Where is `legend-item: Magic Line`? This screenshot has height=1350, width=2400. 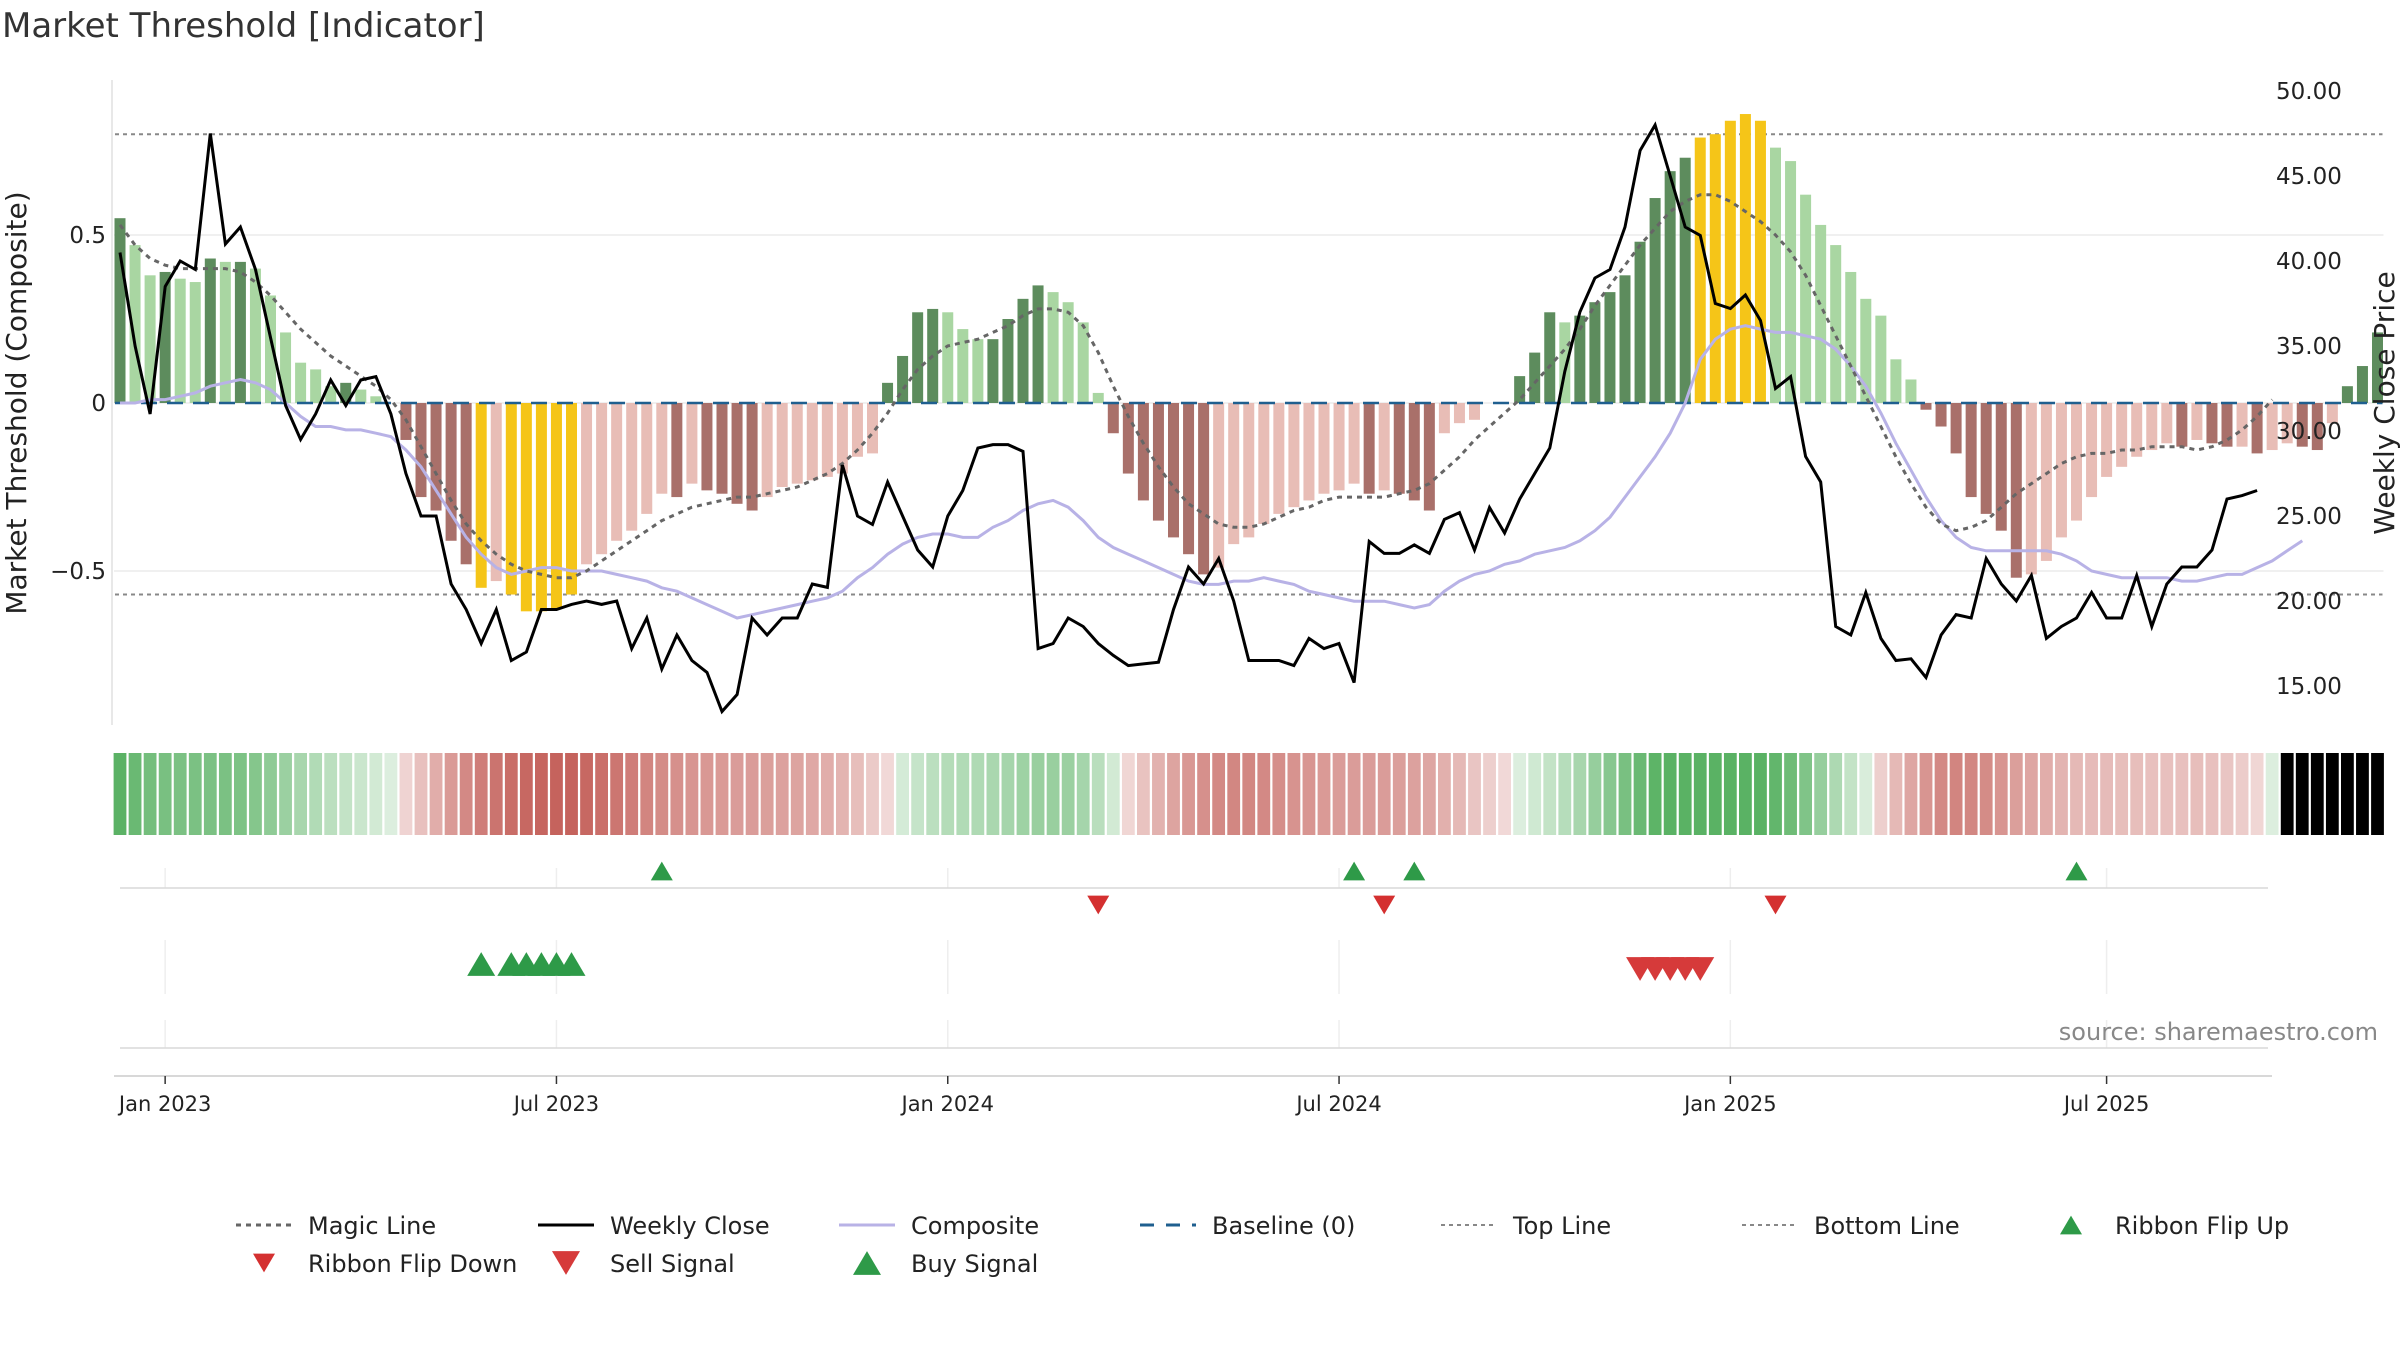 legend-item: Magic Line is located at coordinates (336, 1226).